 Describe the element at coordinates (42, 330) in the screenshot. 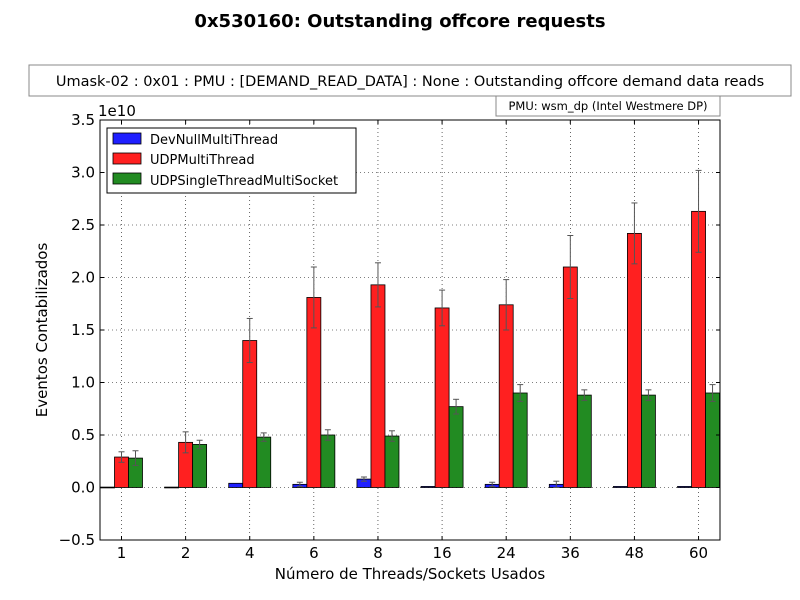

I see `y-axis-label: Eventos Contabilizados` at that location.